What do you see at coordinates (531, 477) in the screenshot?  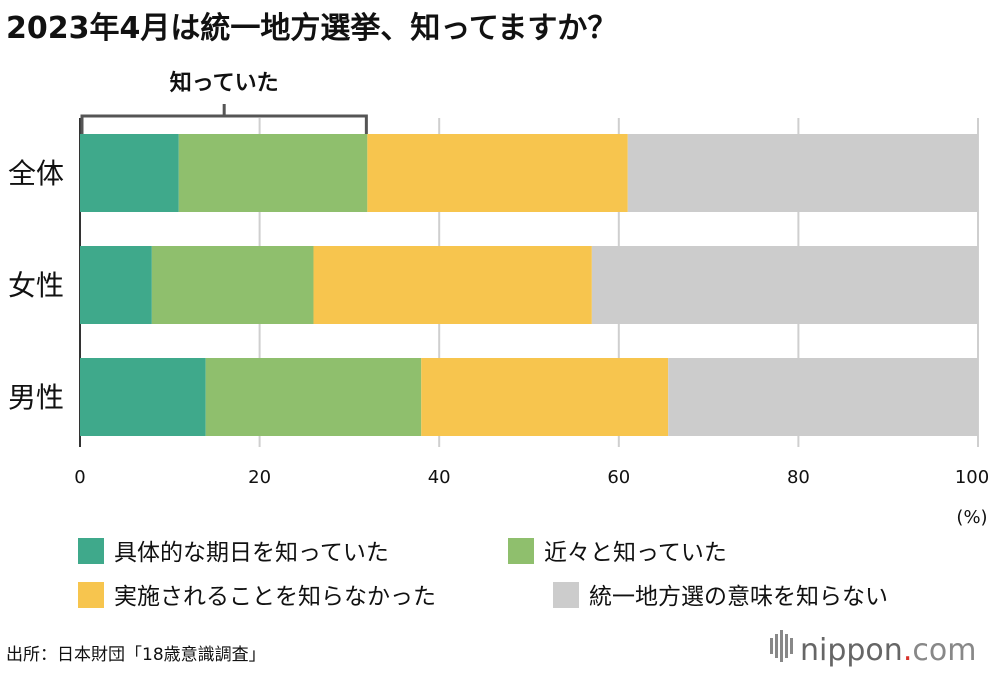 I see `x-axis-ticks: 0 20 40 60 80 100` at bounding box center [531, 477].